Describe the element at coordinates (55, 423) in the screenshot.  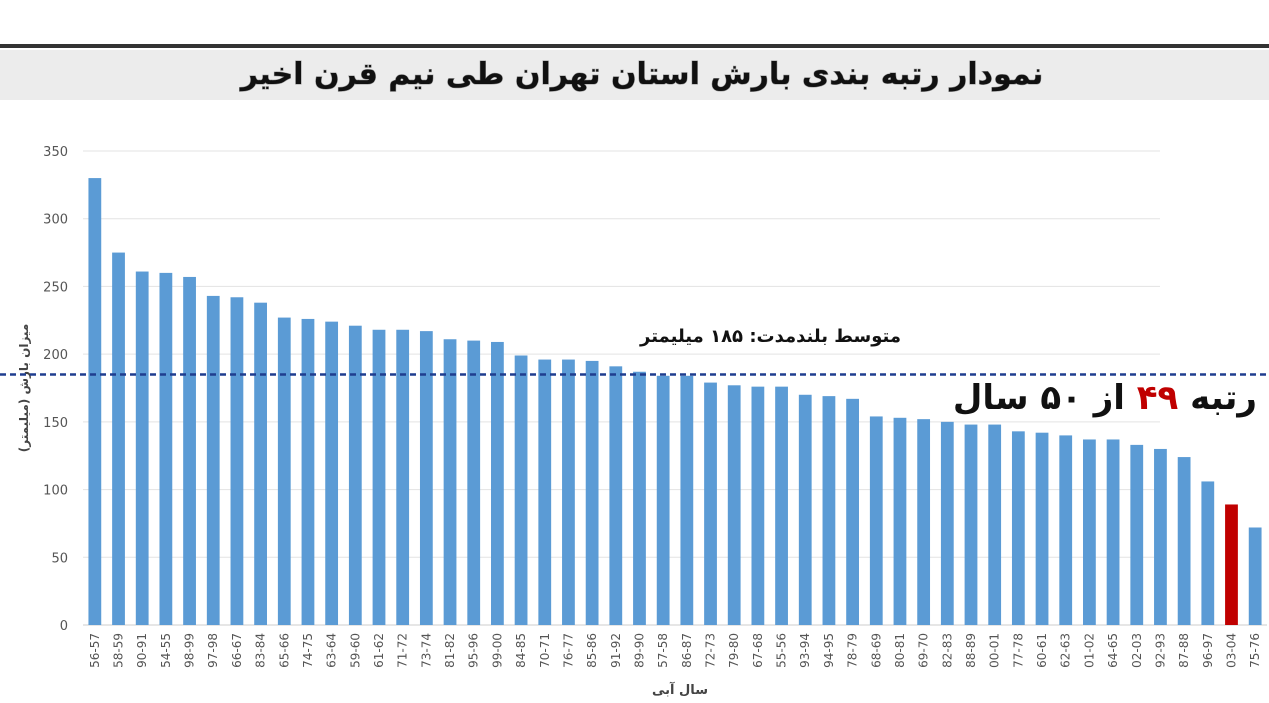
I see `y-tick-label: 150` at that location.